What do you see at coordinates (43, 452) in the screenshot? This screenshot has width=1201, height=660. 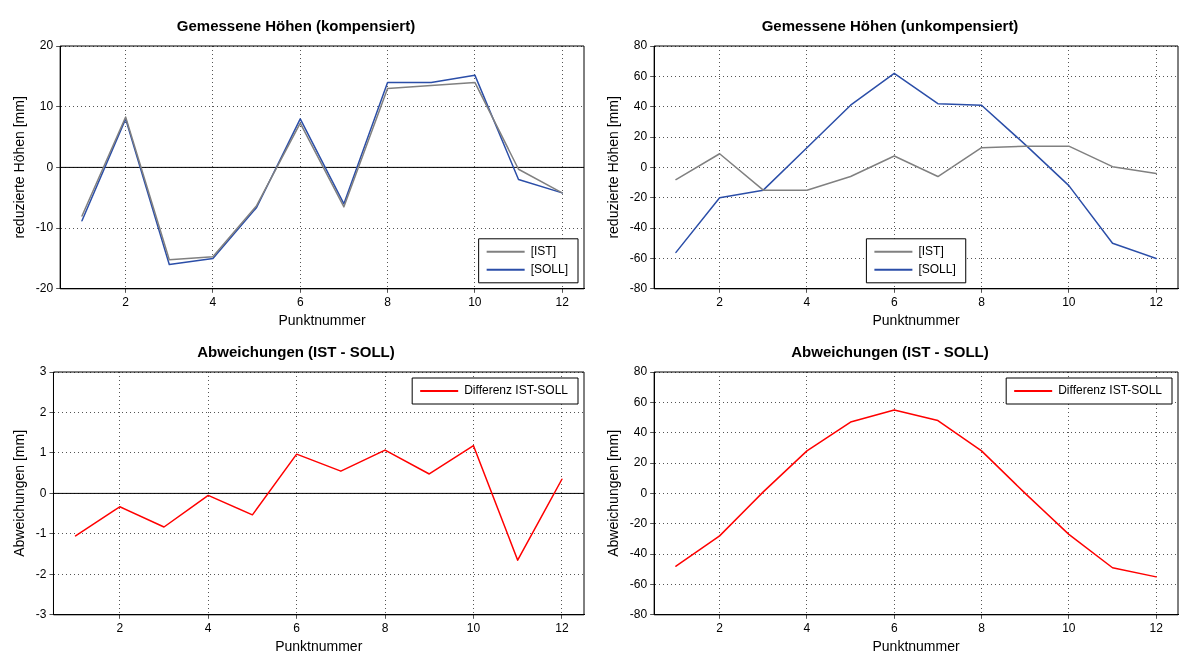 I see `y-tick-label: 1` at bounding box center [43, 452].